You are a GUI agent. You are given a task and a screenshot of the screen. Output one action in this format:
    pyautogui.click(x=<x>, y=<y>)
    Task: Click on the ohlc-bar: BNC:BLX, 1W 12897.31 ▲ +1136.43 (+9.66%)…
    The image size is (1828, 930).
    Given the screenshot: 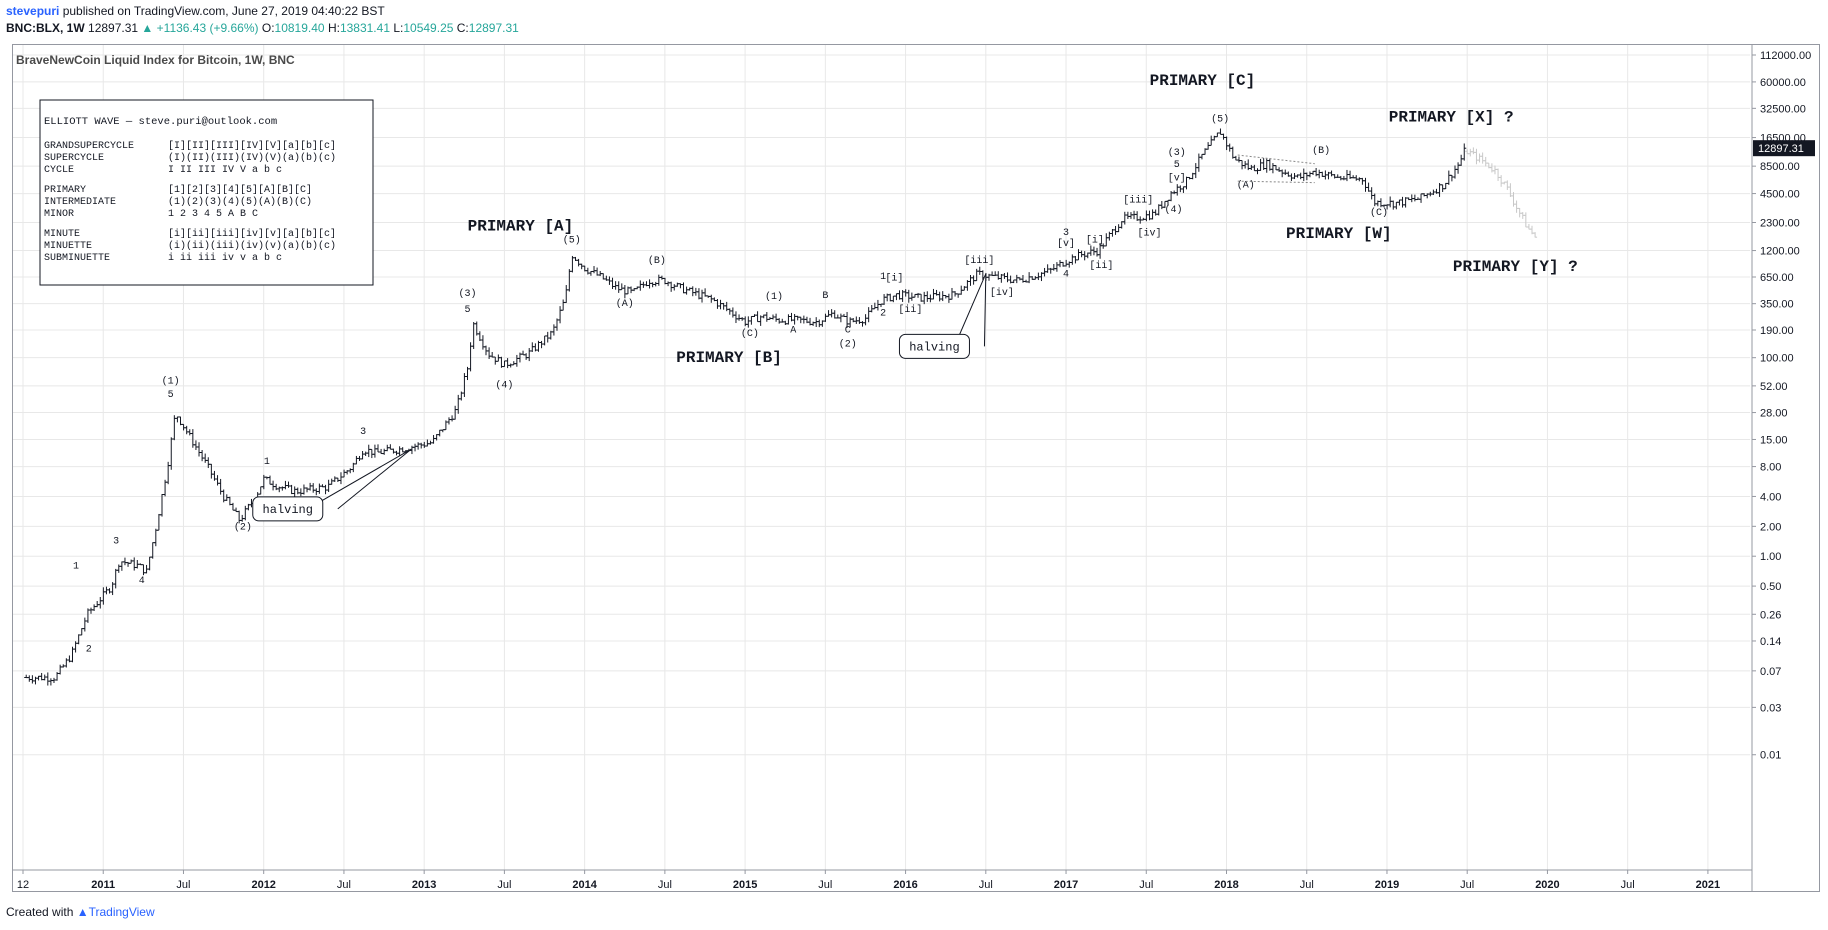 What is the action you would take?
    pyautogui.click(x=262, y=28)
    